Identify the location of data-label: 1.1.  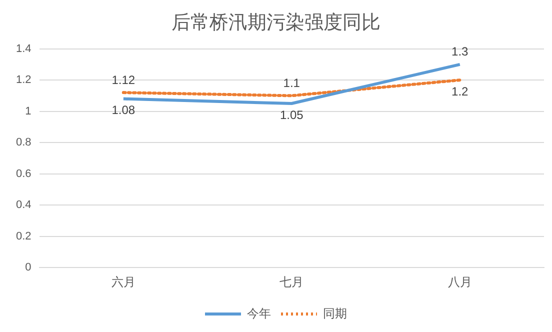
(291, 83).